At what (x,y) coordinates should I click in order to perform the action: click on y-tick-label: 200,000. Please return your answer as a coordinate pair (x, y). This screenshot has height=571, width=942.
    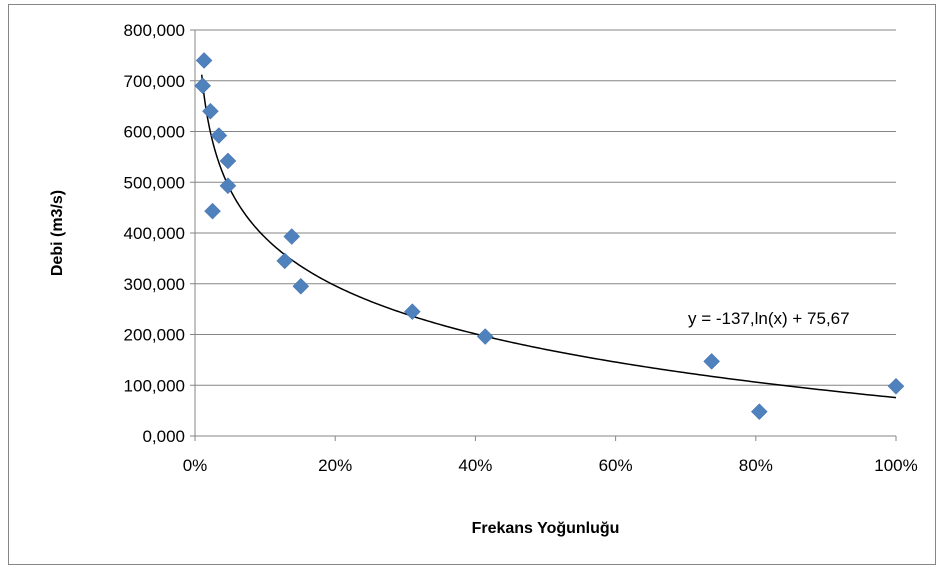
    Looking at the image, I should click on (154, 335).